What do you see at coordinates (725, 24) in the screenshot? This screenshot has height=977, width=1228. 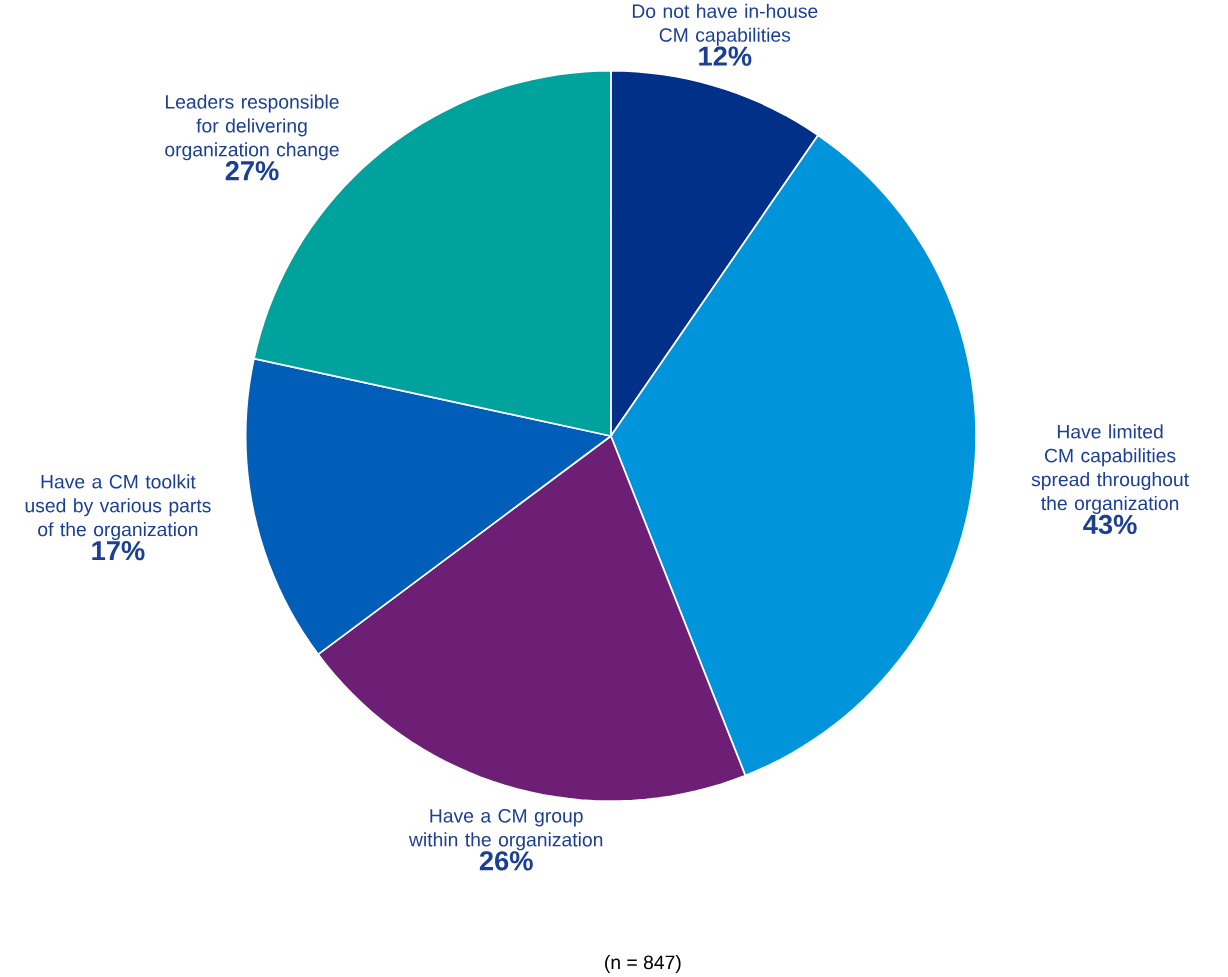 I see `slice-label: Do not have in-house CM capabilities` at bounding box center [725, 24].